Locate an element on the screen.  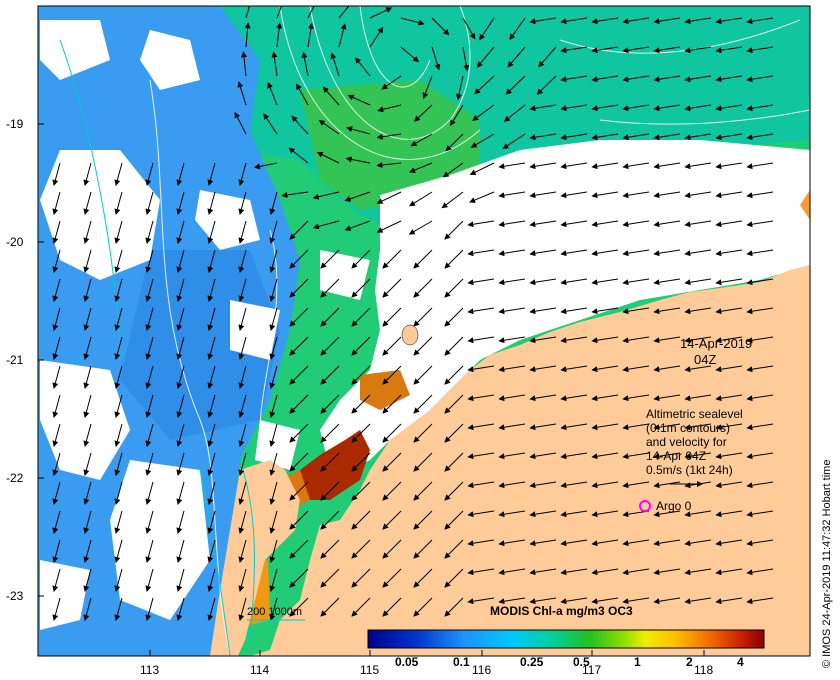
colorbar-label: 0.25 is located at coordinates (532, 662).